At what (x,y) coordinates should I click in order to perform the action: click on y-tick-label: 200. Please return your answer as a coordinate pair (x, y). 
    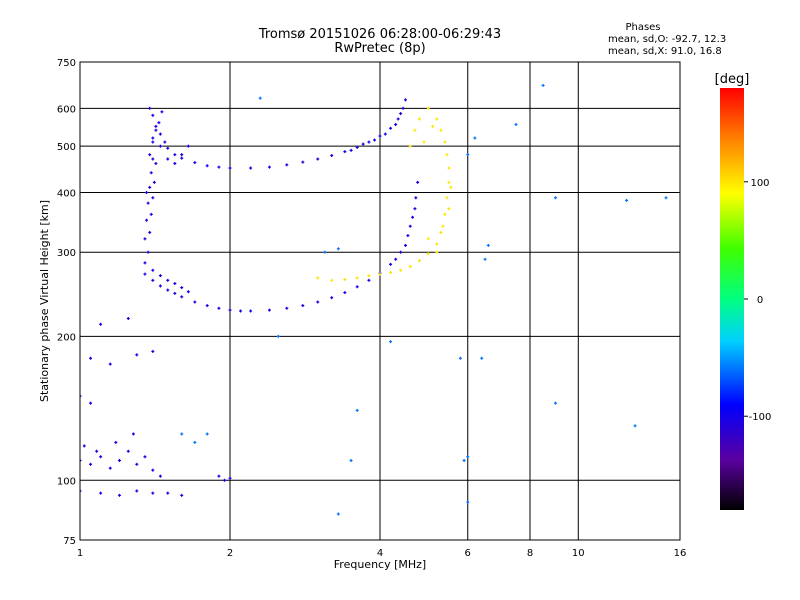
    Looking at the image, I should click on (66, 337).